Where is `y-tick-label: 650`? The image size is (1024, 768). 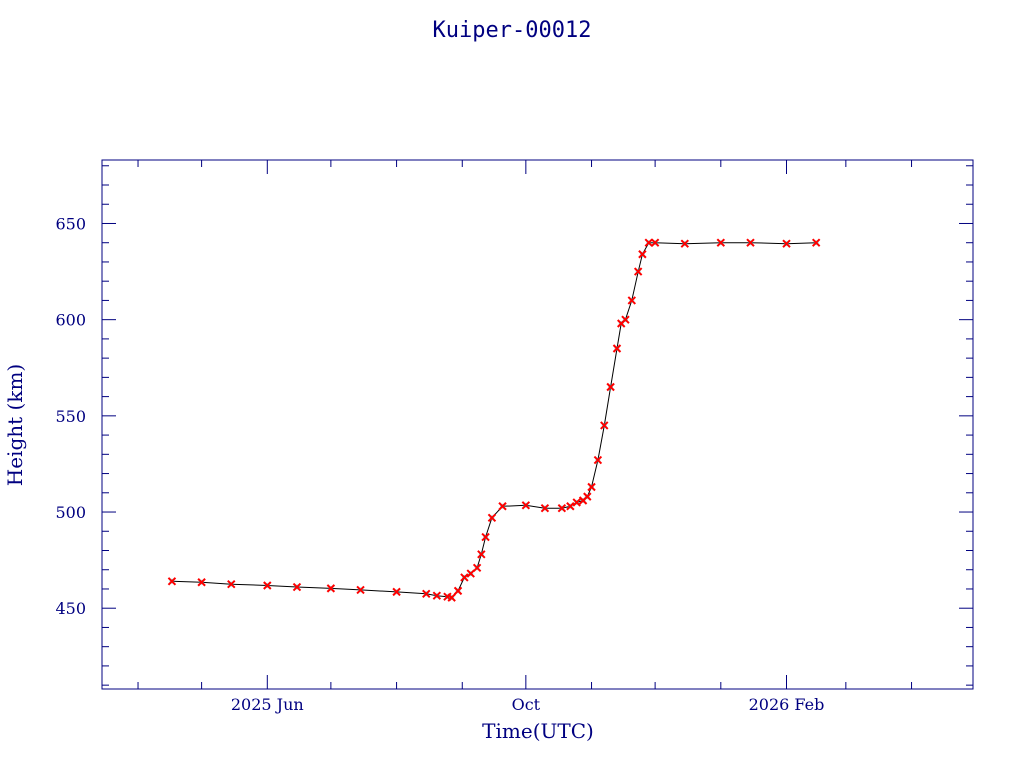
y-tick-label: 650 is located at coordinates (70, 223).